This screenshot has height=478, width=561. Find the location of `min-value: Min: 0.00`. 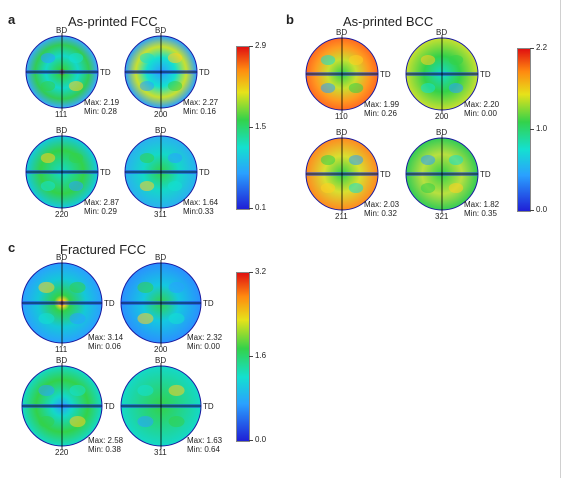

min-value: Min: 0.00 is located at coordinates (203, 346).